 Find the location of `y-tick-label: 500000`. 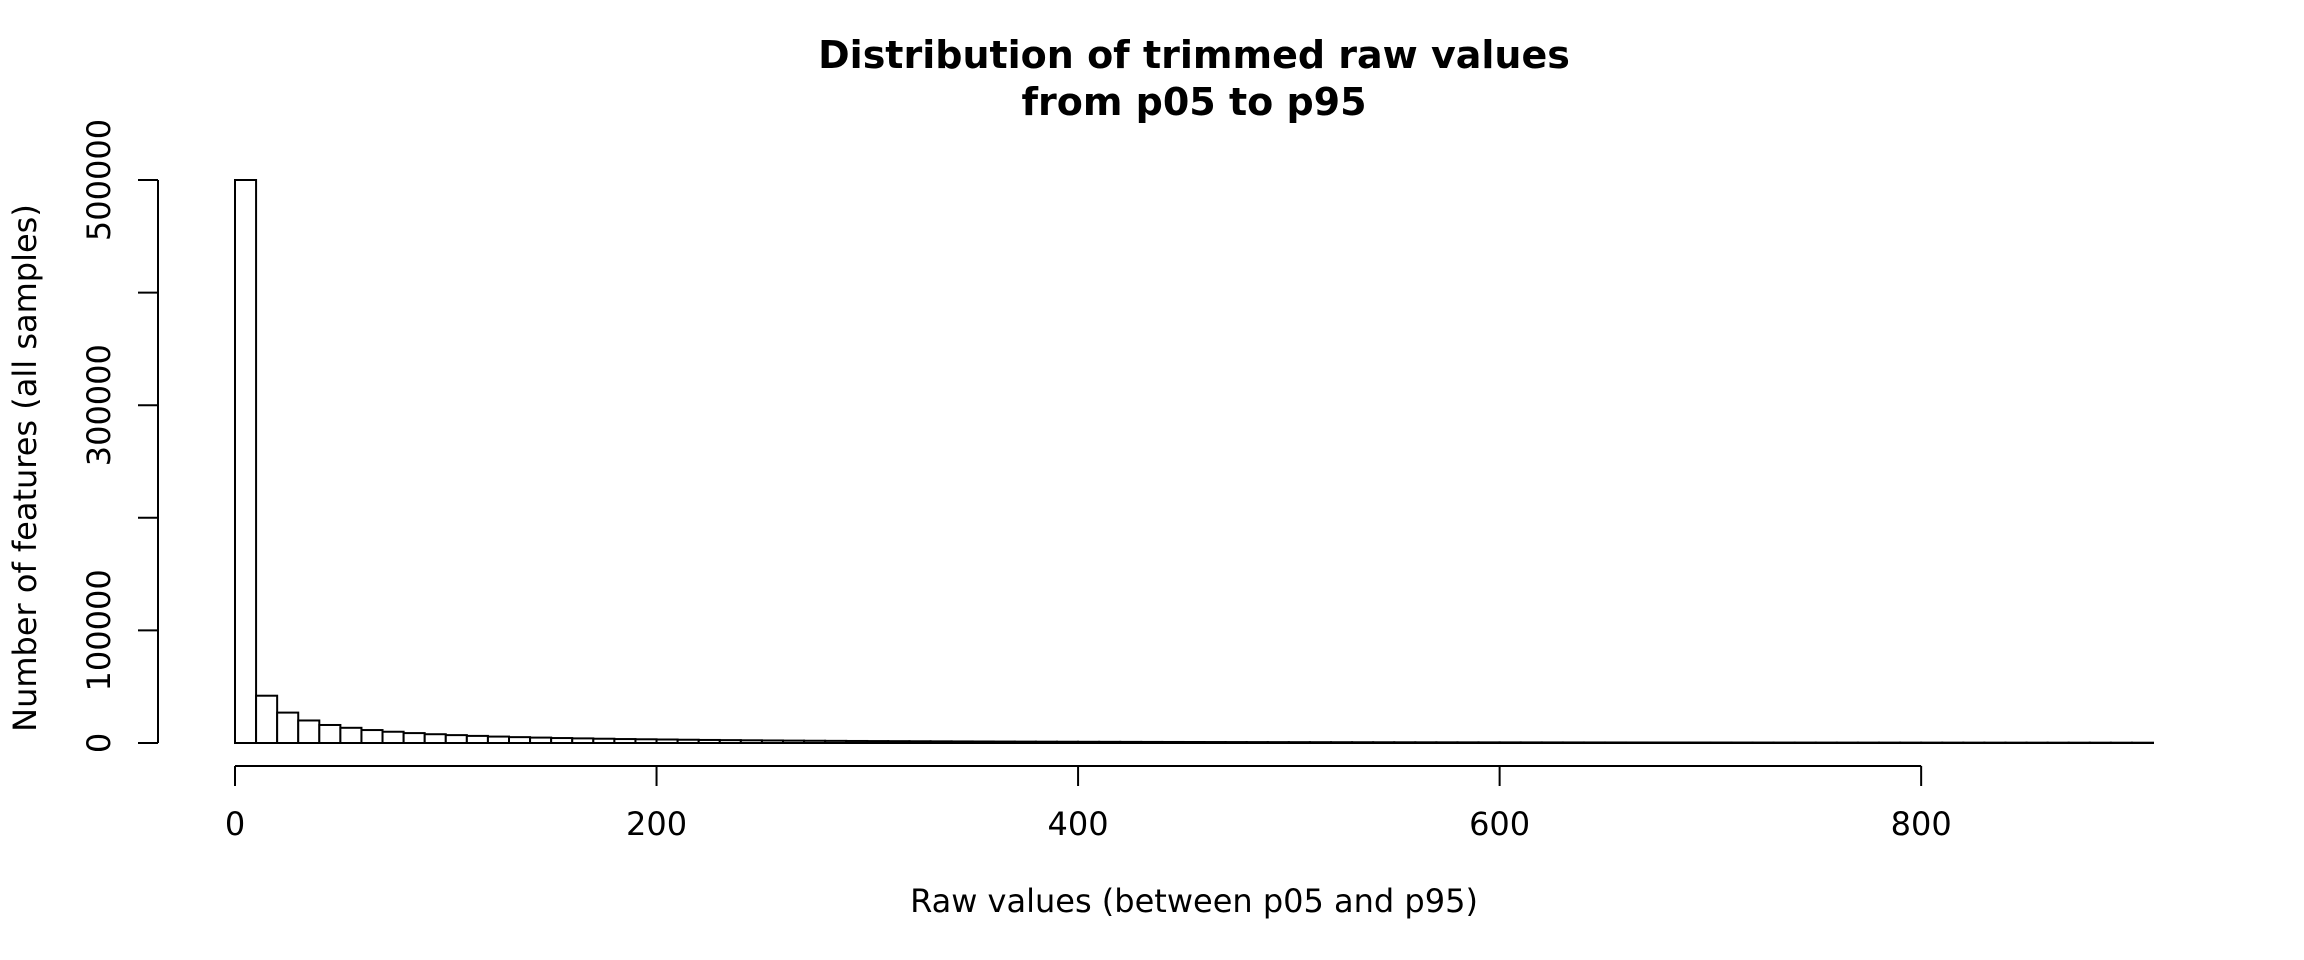

y-tick-label: 500000 is located at coordinates (99, 180).